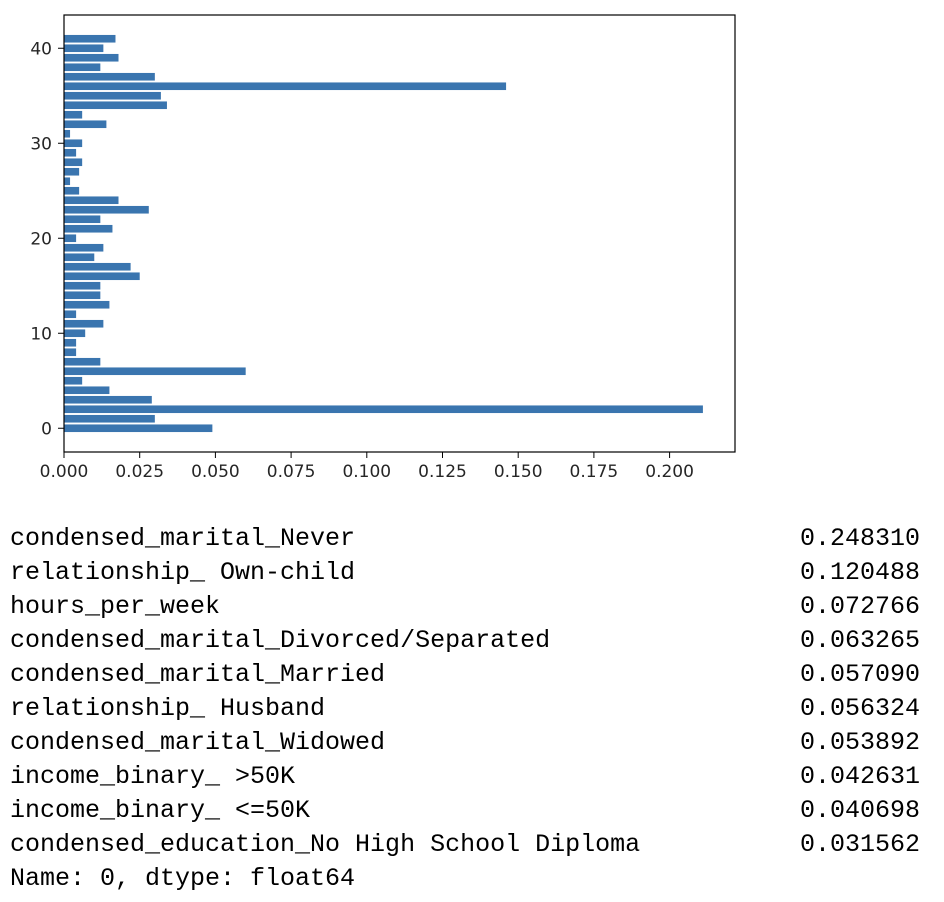 The width and height of the screenshot is (944, 902). What do you see at coordinates (859, 538) in the screenshot?
I see `series-row-value: 0.248310` at bounding box center [859, 538].